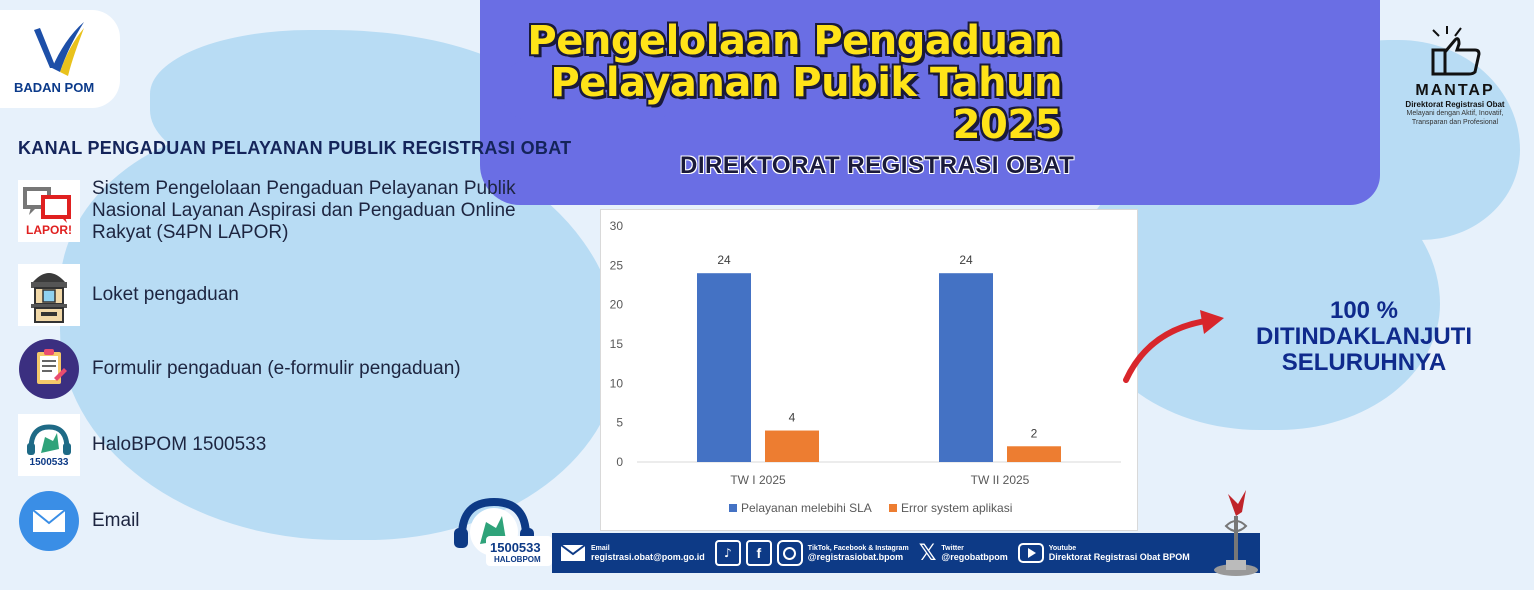  What do you see at coordinates (1364, 310) in the screenshot?
I see `callout-percent: 100 %` at bounding box center [1364, 310].